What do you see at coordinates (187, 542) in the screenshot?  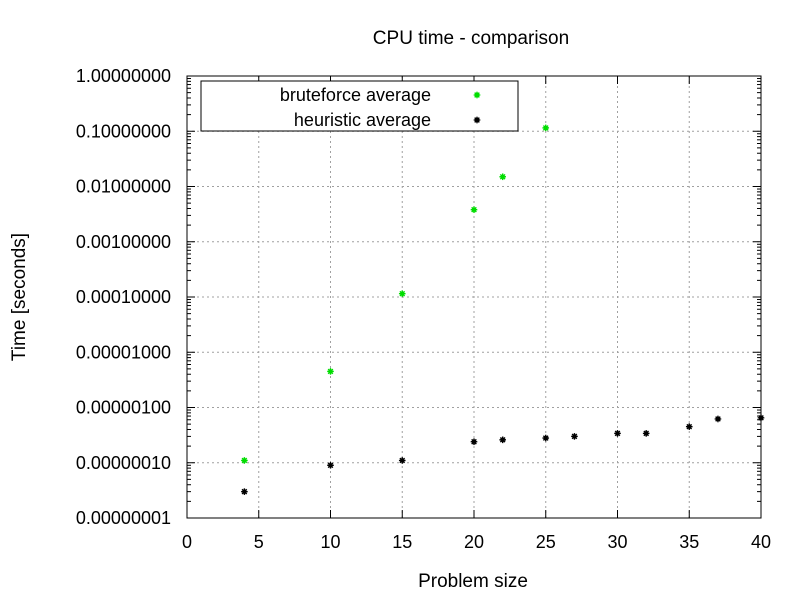 I see `x-tick-label: 0` at bounding box center [187, 542].